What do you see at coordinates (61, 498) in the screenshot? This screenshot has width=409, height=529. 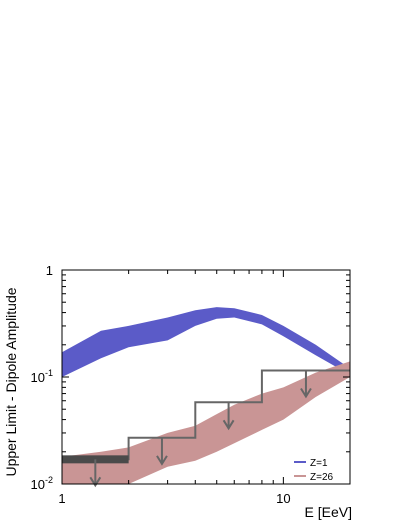 I see `x-tick-label: 1` at bounding box center [61, 498].